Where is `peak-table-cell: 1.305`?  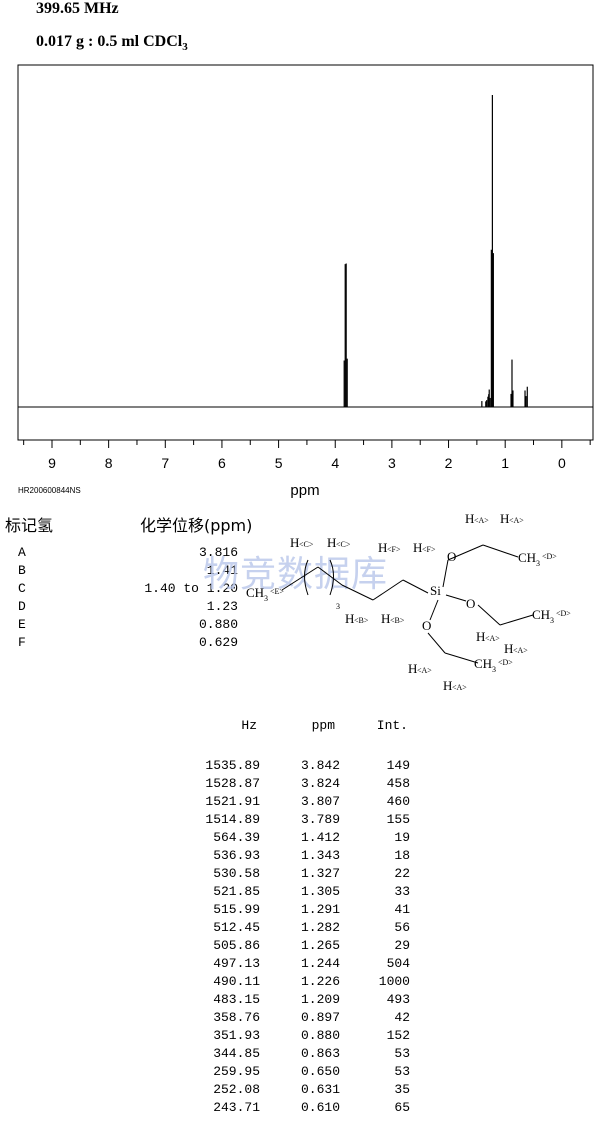 peak-table-cell: 1.305 is located at coordinates (320, 891).